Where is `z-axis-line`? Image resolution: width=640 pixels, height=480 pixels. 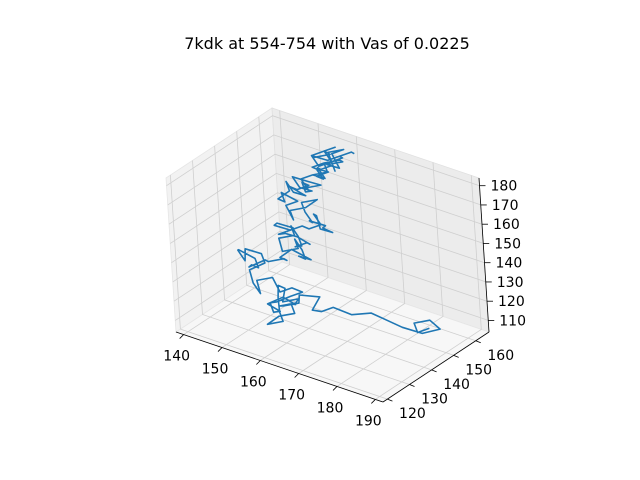
z-axis-line is located at coordinates (484, 255).